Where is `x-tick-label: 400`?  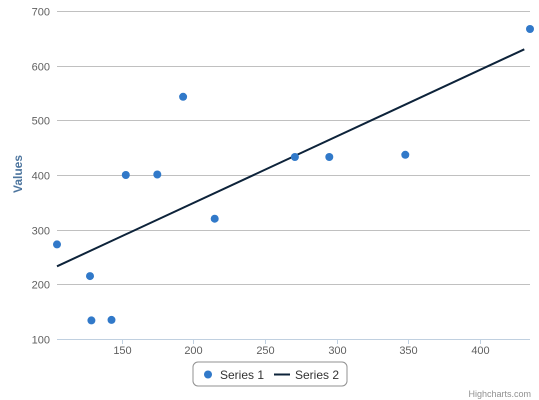
x-tick-label: 400 is located at coordinates (480, 351).